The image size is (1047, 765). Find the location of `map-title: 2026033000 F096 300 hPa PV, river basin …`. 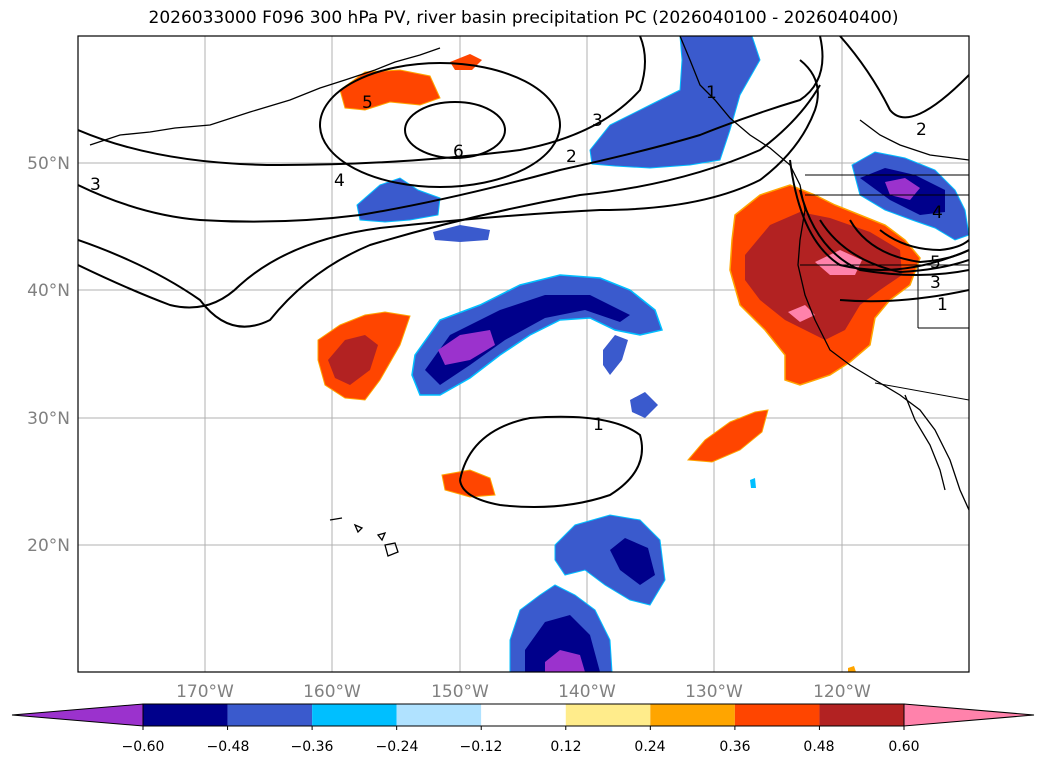

map-title: 2026033000 F096 300 hPa PV, river basin … is located at coordinates (523, 18).